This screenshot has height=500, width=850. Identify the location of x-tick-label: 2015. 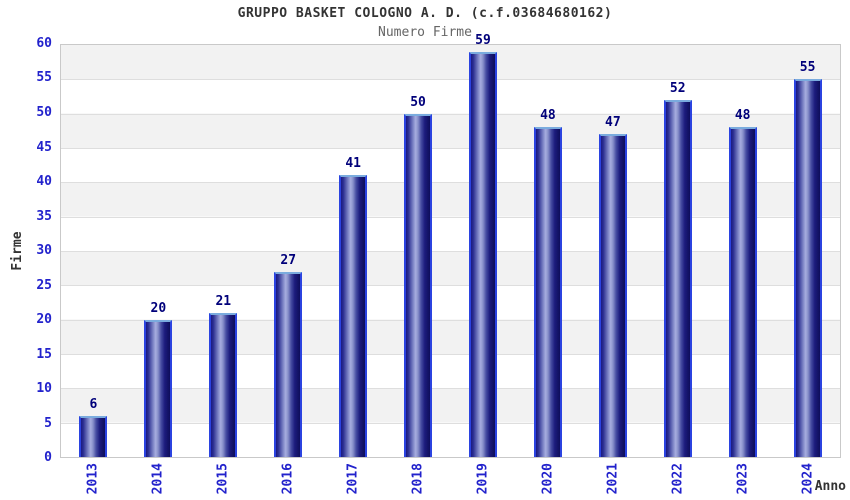
(223, 479).